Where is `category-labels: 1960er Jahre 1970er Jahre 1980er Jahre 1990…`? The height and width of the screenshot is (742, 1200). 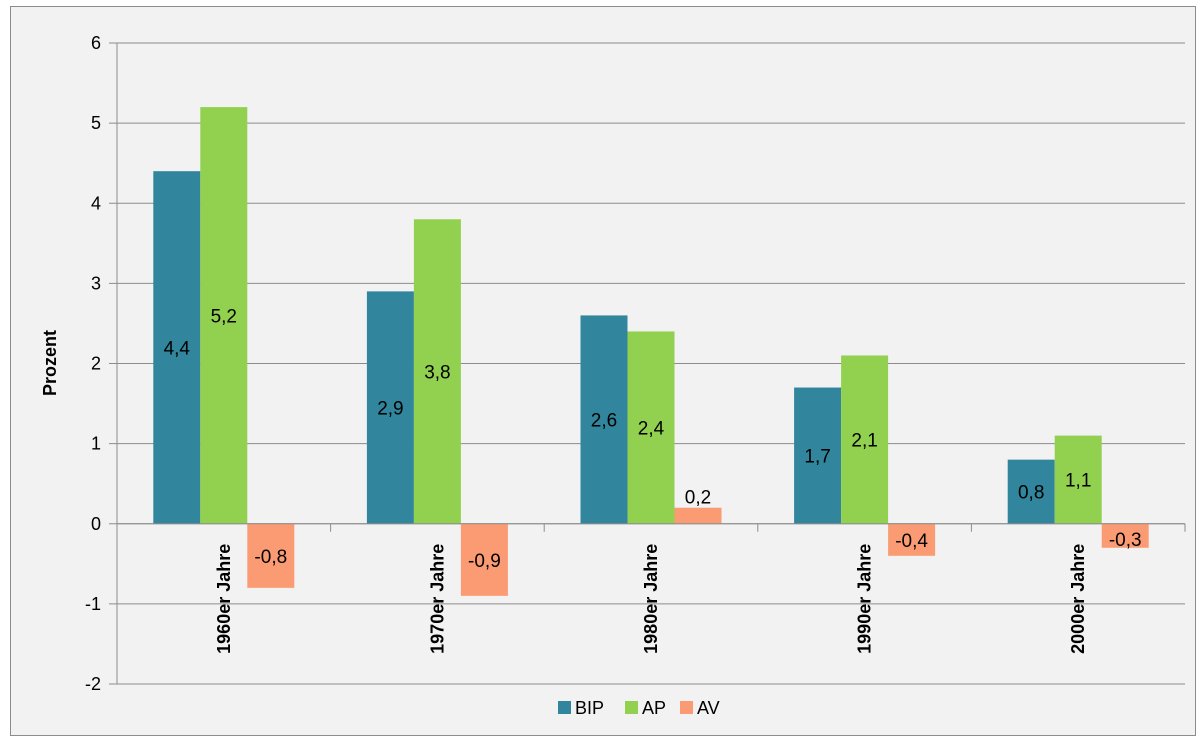
category-labels: 1960er Jahre 1970er Jahre 1980er Jahre 1990… is located at coordinates (651, 599).